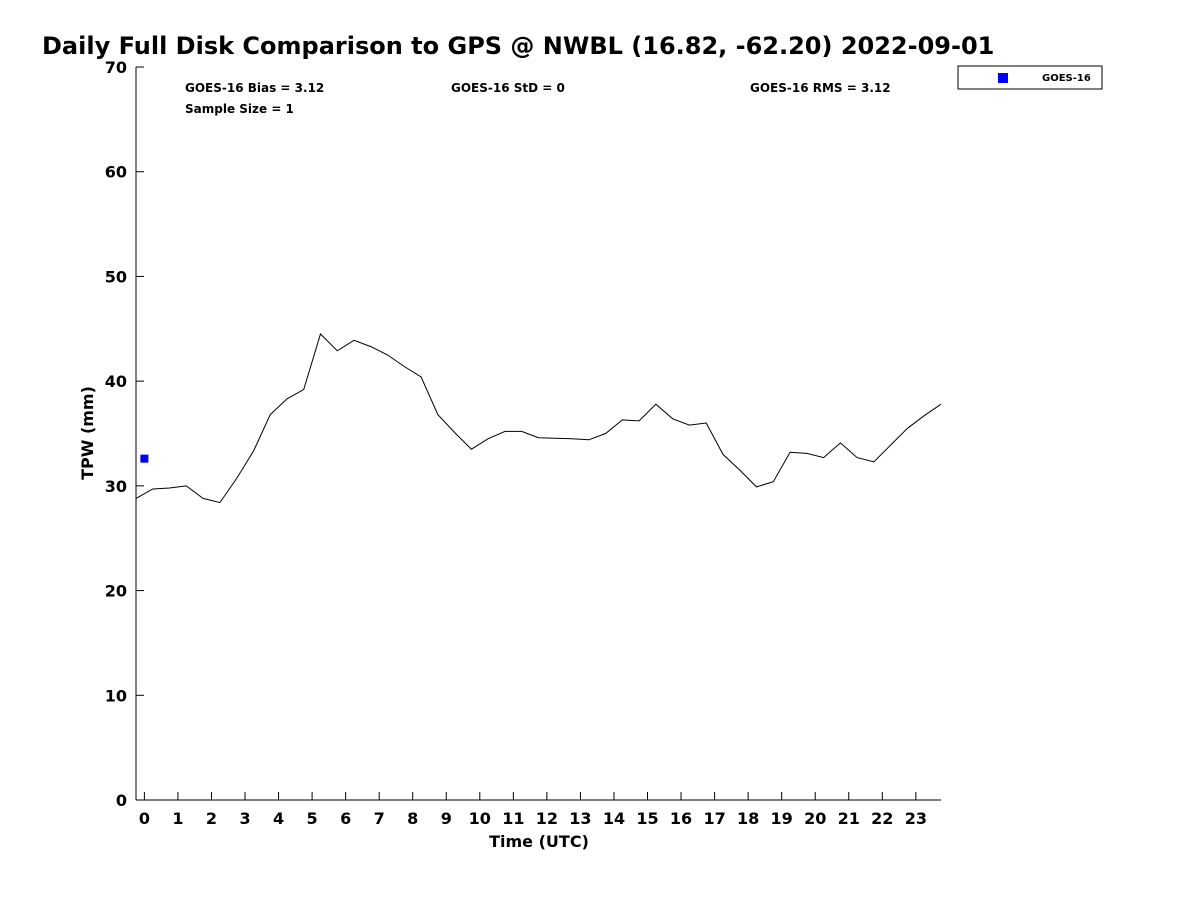 The height and width of the screenshot is (900, 1200). What do you see at coordinates (121, 800) in the screenshot?
I see `y-tick-label: 0` at bounding box center [121, 800].